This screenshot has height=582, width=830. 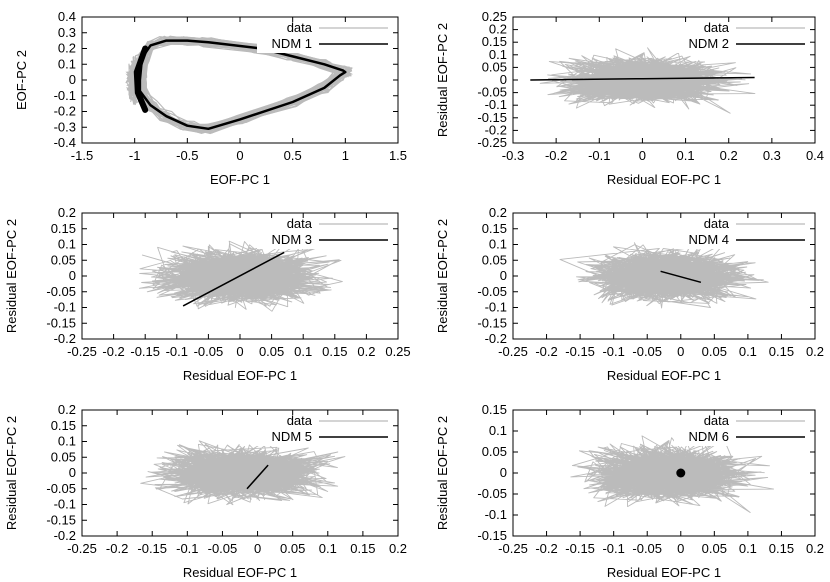 I want to click on y-tick-label: -0.25, so click(x=492, y=142).